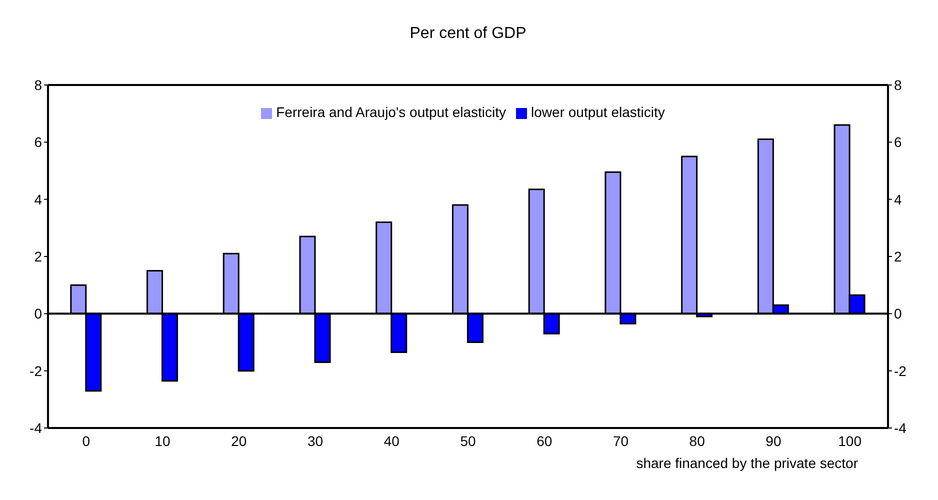 This screenshot has height=500, width=938. I want to click on y2-tick-label: 4, so click(898, 199).